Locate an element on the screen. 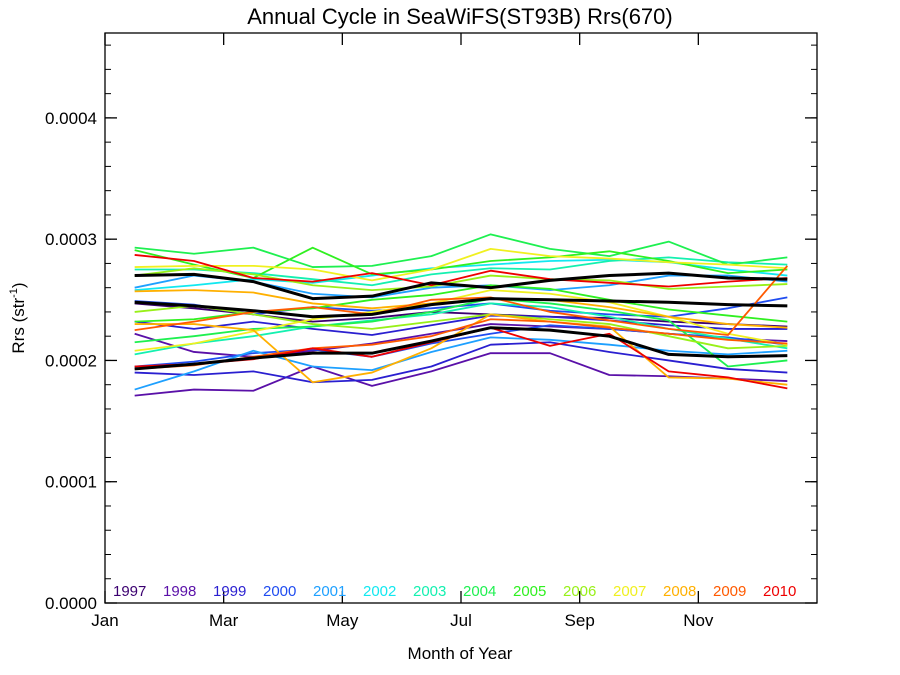 This screenshot has height=675, width=900. x-tick-label-3: Jul is located at coordinates (461, 620).